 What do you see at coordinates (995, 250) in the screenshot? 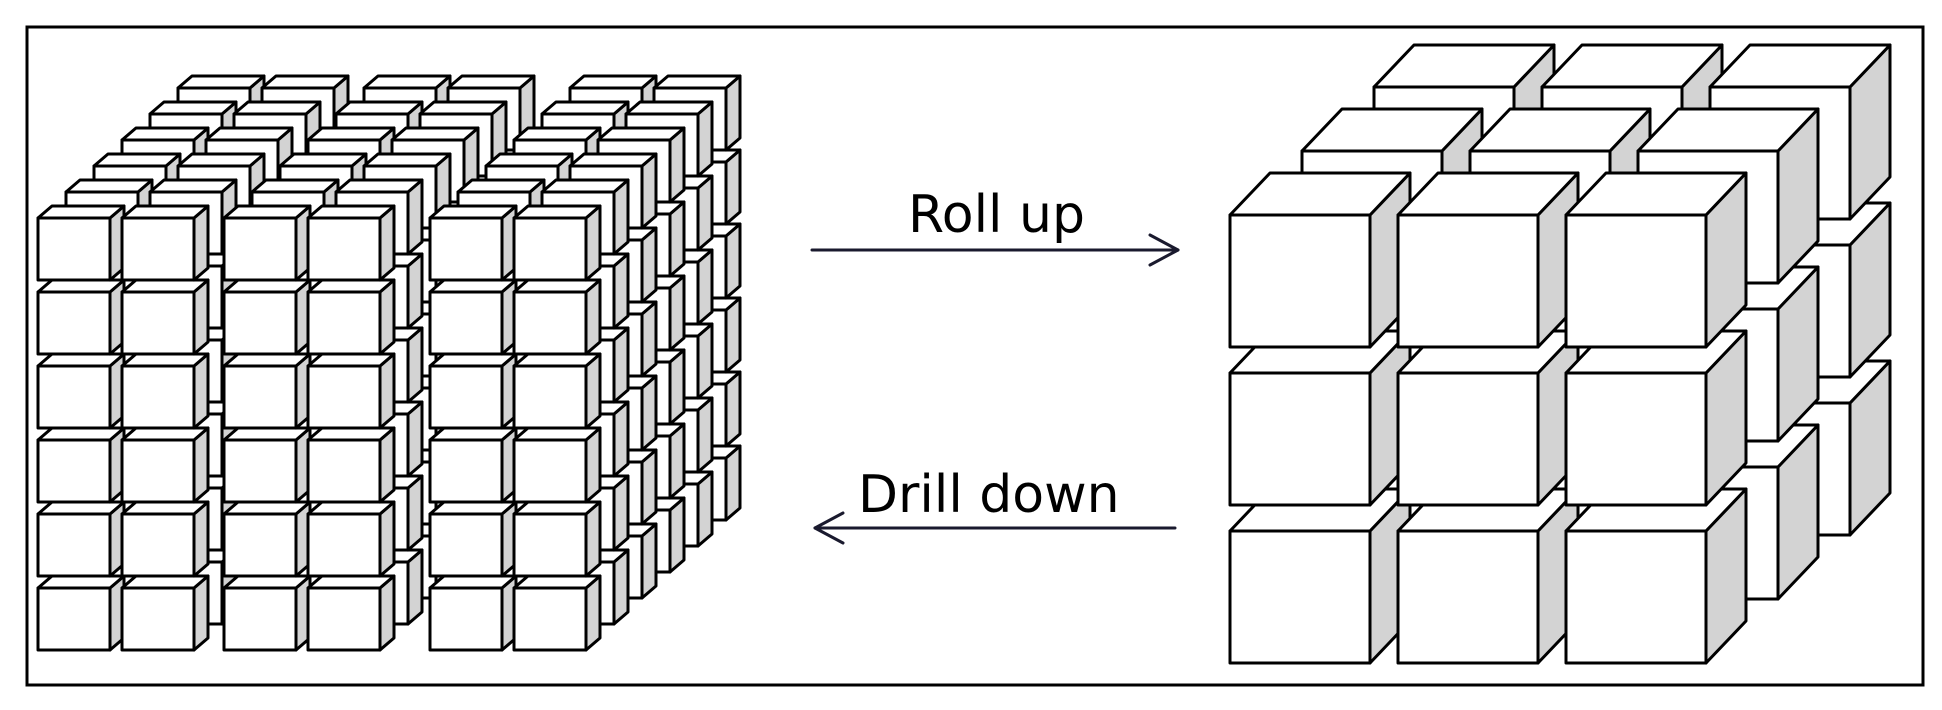
I see `roll-up-arrow` at bounding box center [995, 250].